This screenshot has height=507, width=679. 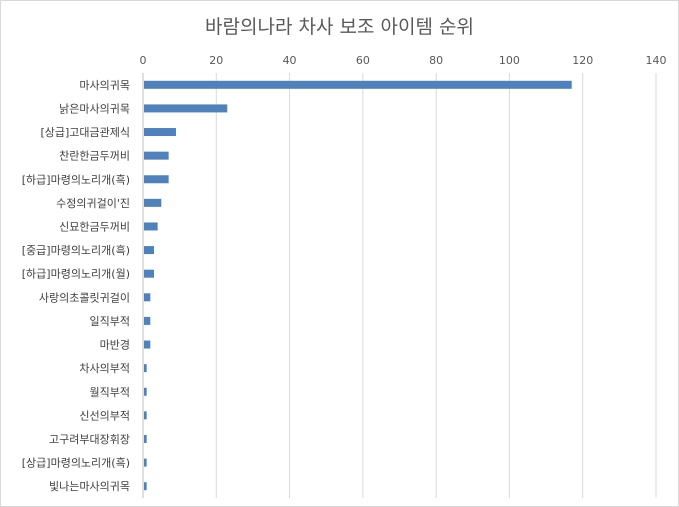 What do you see at coordinates (89, 439) in the screenshot?
I see `category-label: 고구려부대장휘장` at bounding box center [89, 439].